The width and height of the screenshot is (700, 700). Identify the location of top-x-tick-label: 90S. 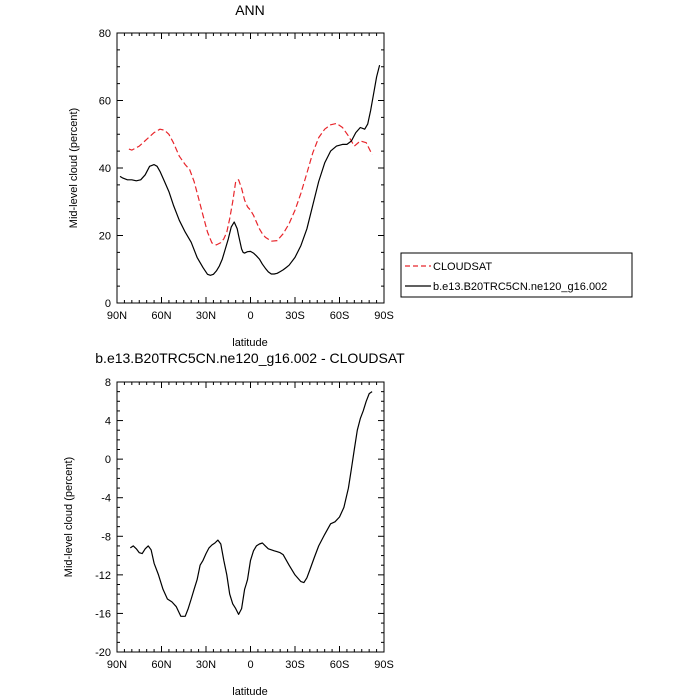
(384, 316).